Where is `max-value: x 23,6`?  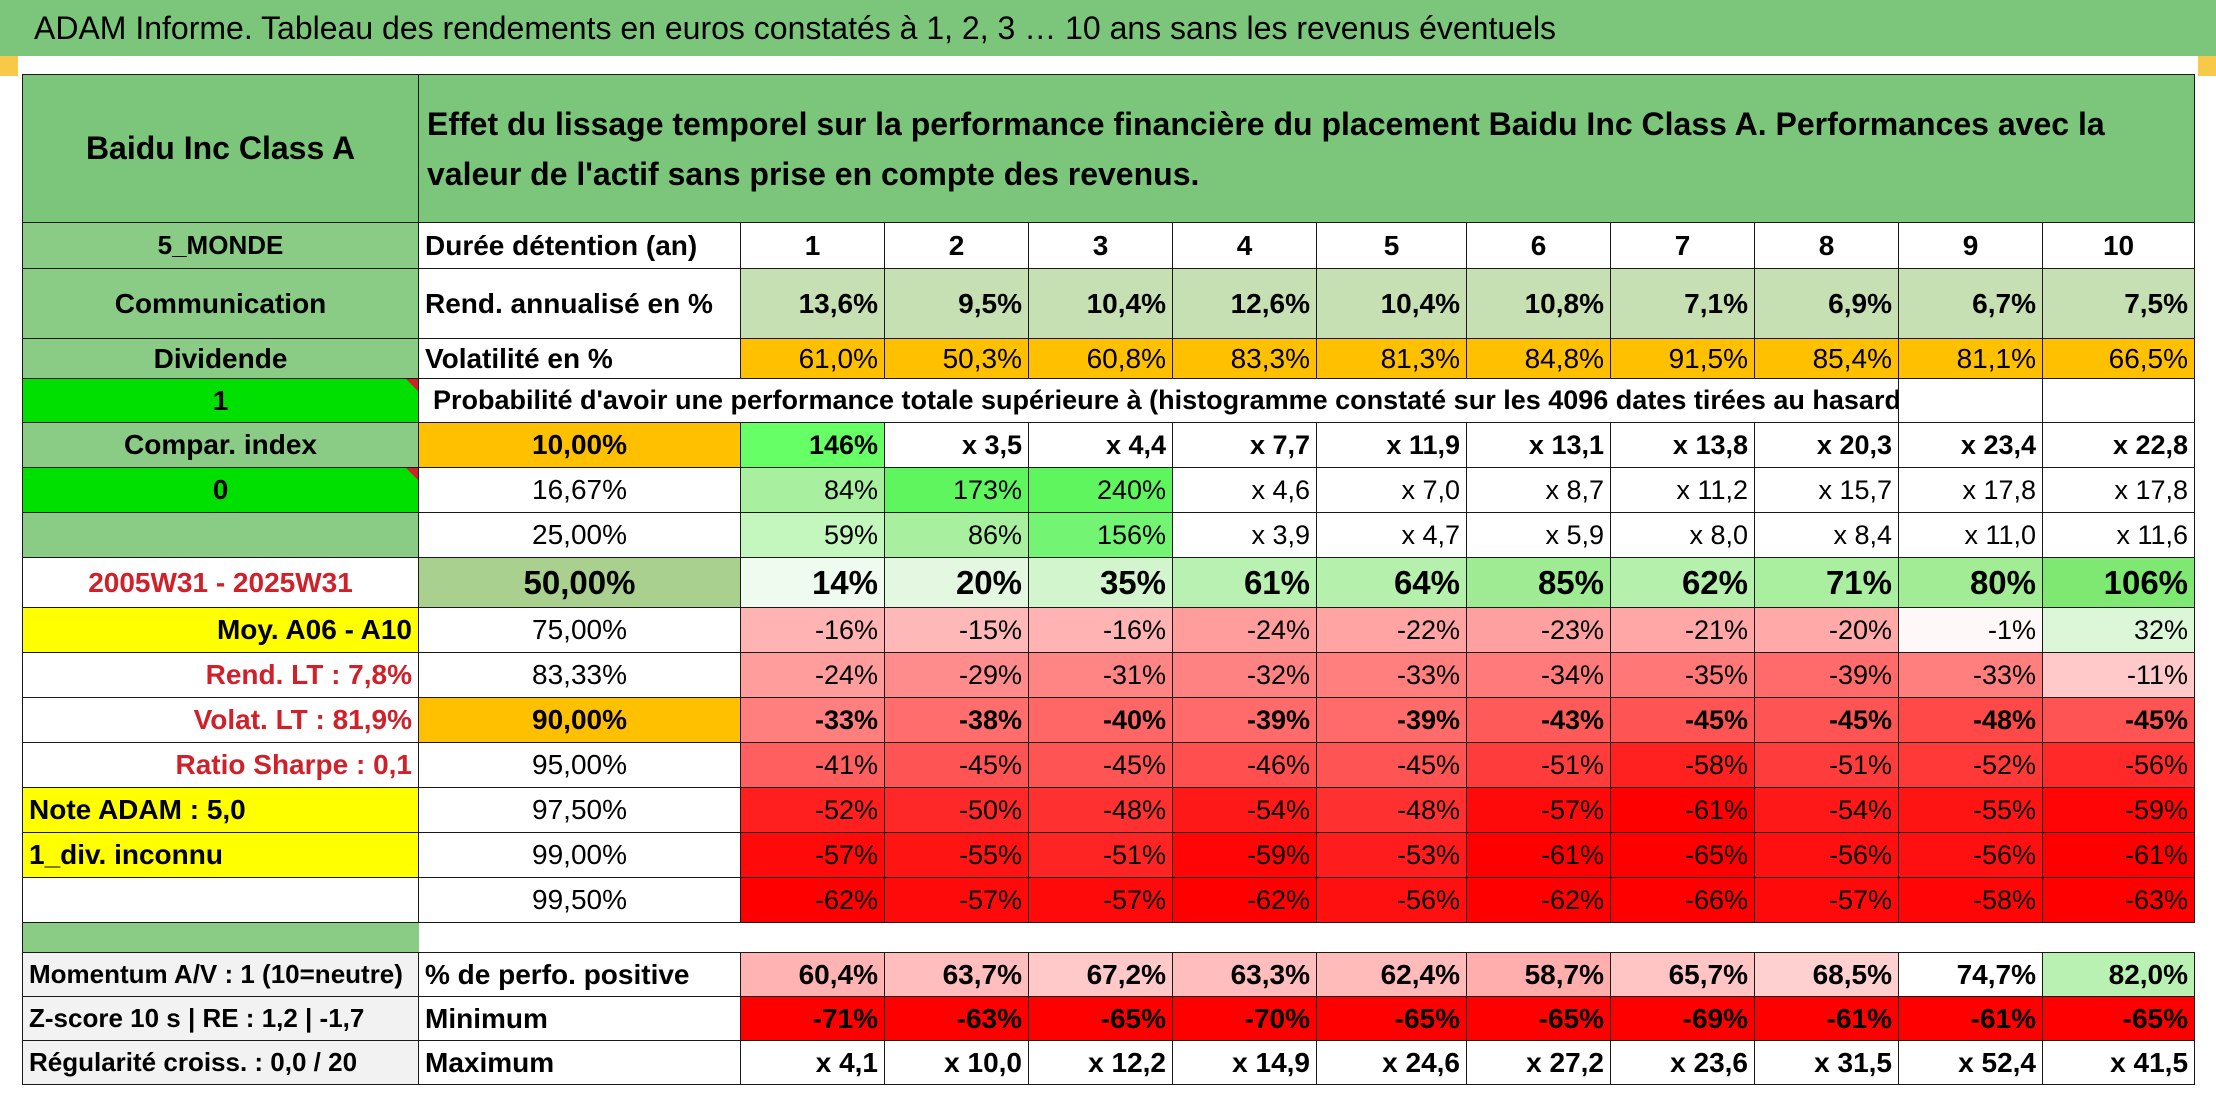
max-value: x 23,6 is located at coordinates (1682, 1062).